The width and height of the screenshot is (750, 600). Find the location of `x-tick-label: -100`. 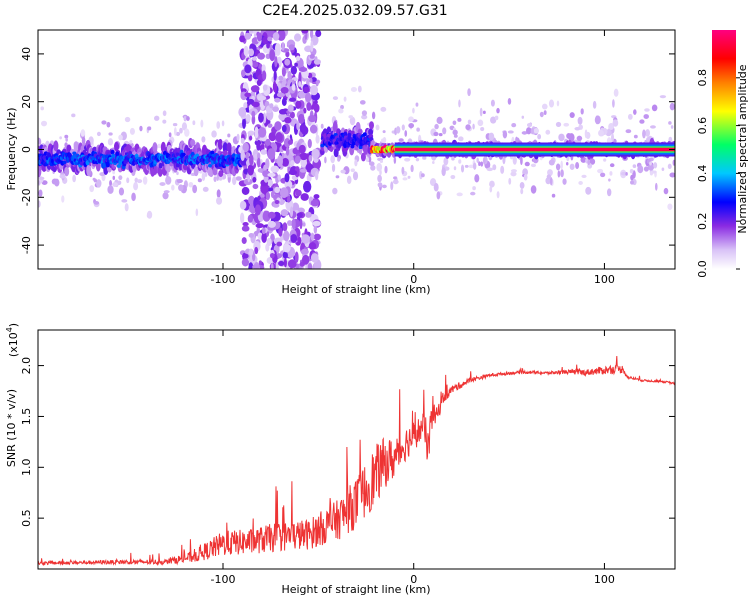

x-tick-label: -100 is located at coordinates (223, 279).